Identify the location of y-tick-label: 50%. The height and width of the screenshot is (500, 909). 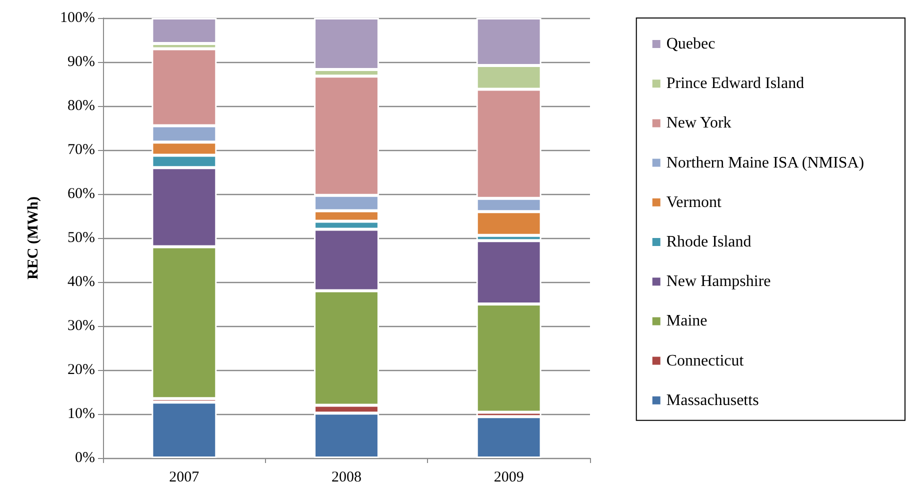
(81, 238).